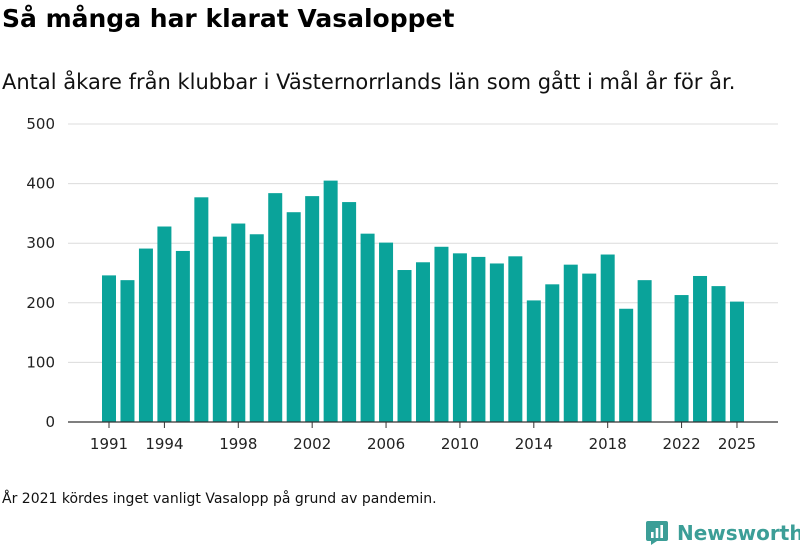 The image size is (800, 550). What do you see at coordinates (238, 322) in the screenshot?
I see `bar-1998` at bounding box center [238, 322].